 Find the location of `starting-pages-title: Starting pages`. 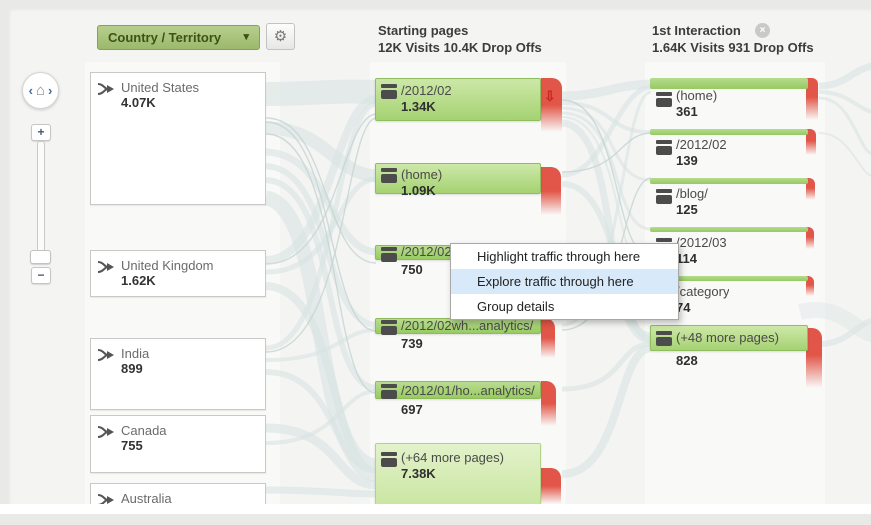

starting-pages-title: Starting pages is located at coordinates (423, 30).